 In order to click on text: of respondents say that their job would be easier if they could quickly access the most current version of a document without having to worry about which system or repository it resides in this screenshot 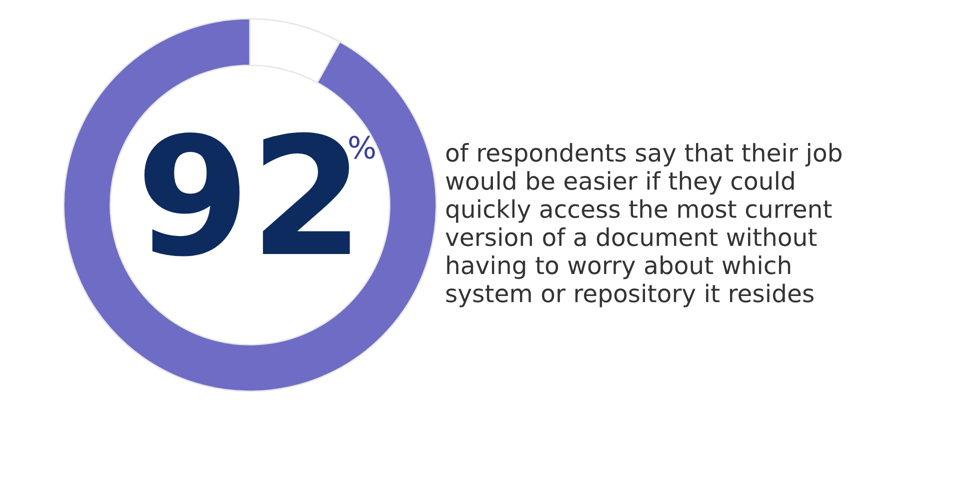, I will do `click(644, 225)`.